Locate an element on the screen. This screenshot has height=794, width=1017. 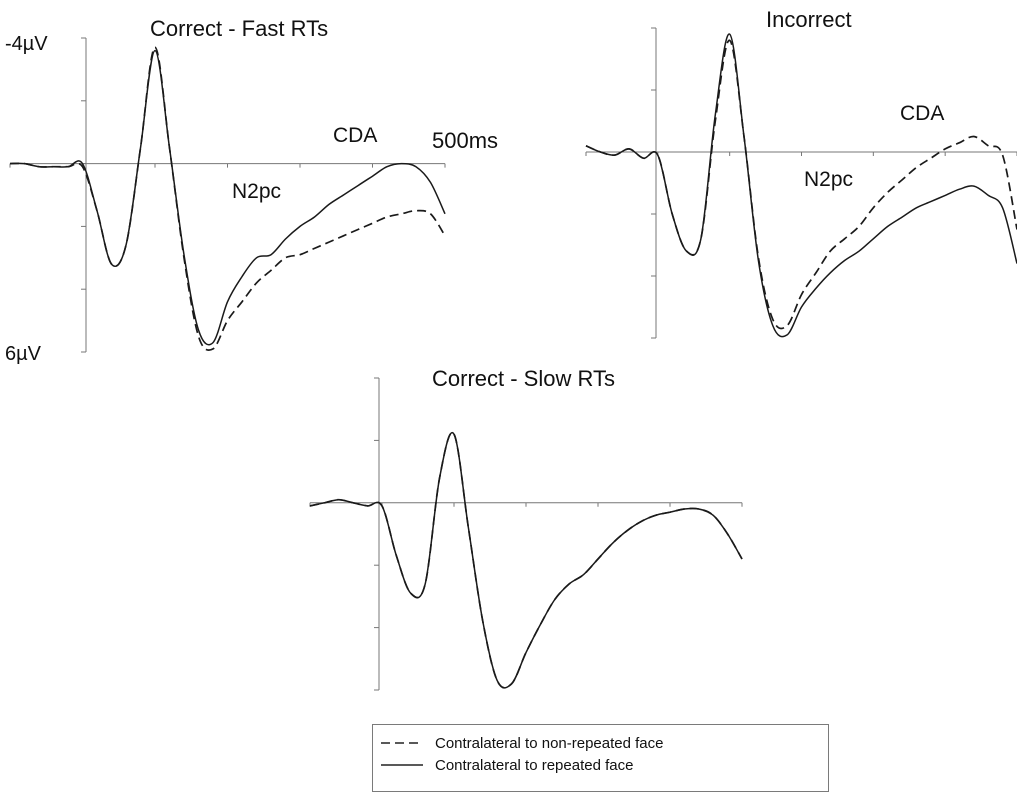
series-non-repeated-line is located at coordinates (526, 560).